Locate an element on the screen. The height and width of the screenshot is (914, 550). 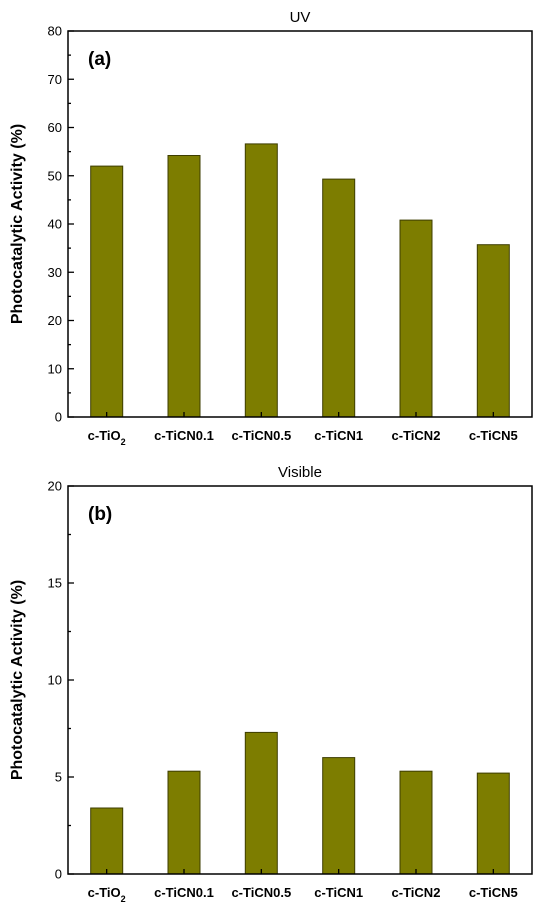
y-tick-label: 15 is located at coordinates (55, 583).